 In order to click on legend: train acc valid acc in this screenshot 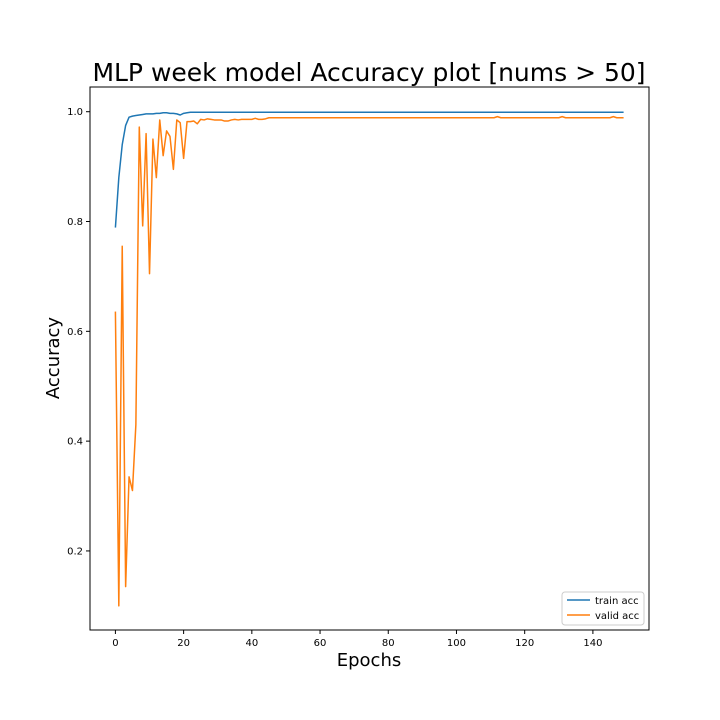, I will do `click(603, 608)`.